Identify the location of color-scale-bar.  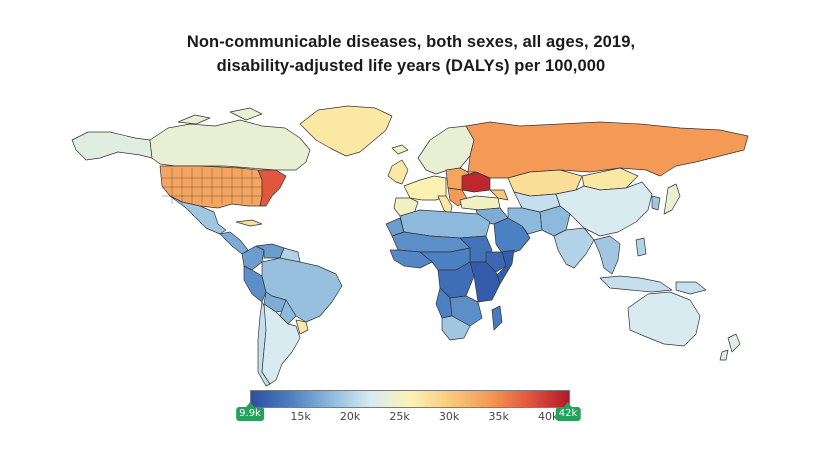
(410, 399).